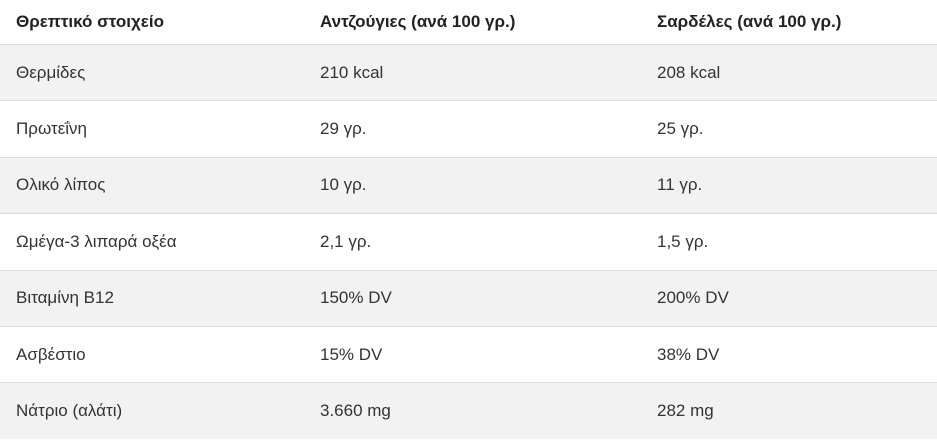 Image resolution: width=937 pixels, height=440 pixels. I want to click on table-row: Ωμέγα-3 λιπαρά οξέα 2,1 γρ. 1,5 γρ., so click(468, 242).